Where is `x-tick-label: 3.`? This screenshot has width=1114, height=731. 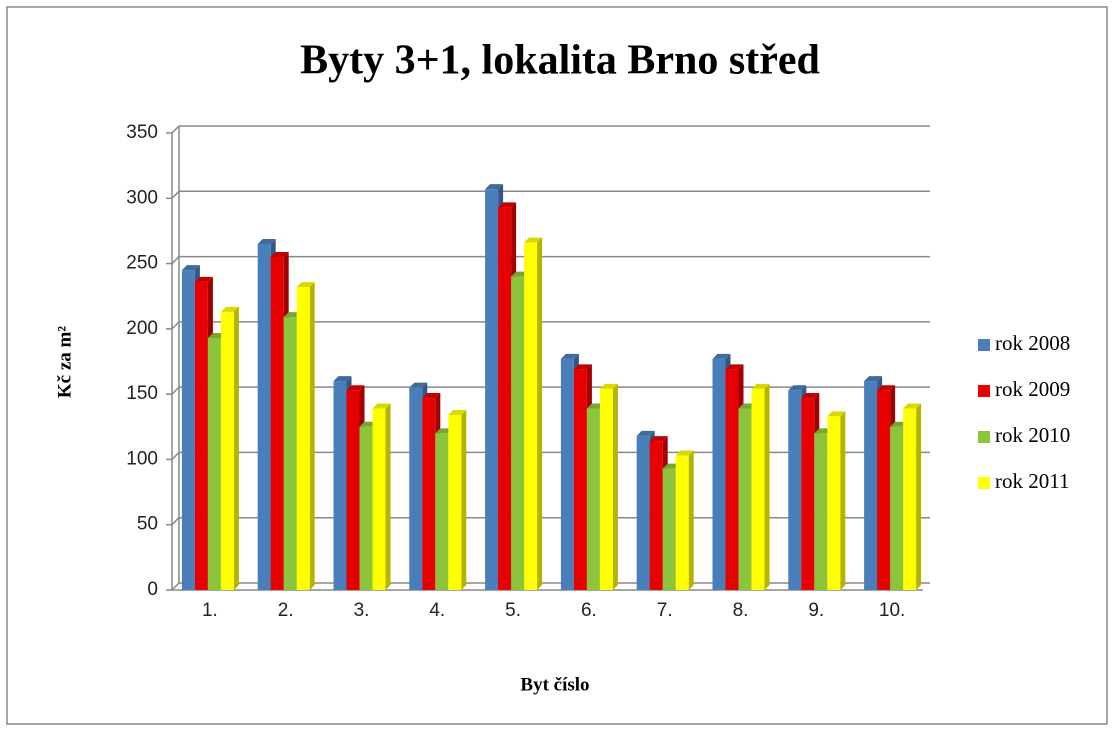
x-tick-label: 3. is located at coordinates (362, 610).